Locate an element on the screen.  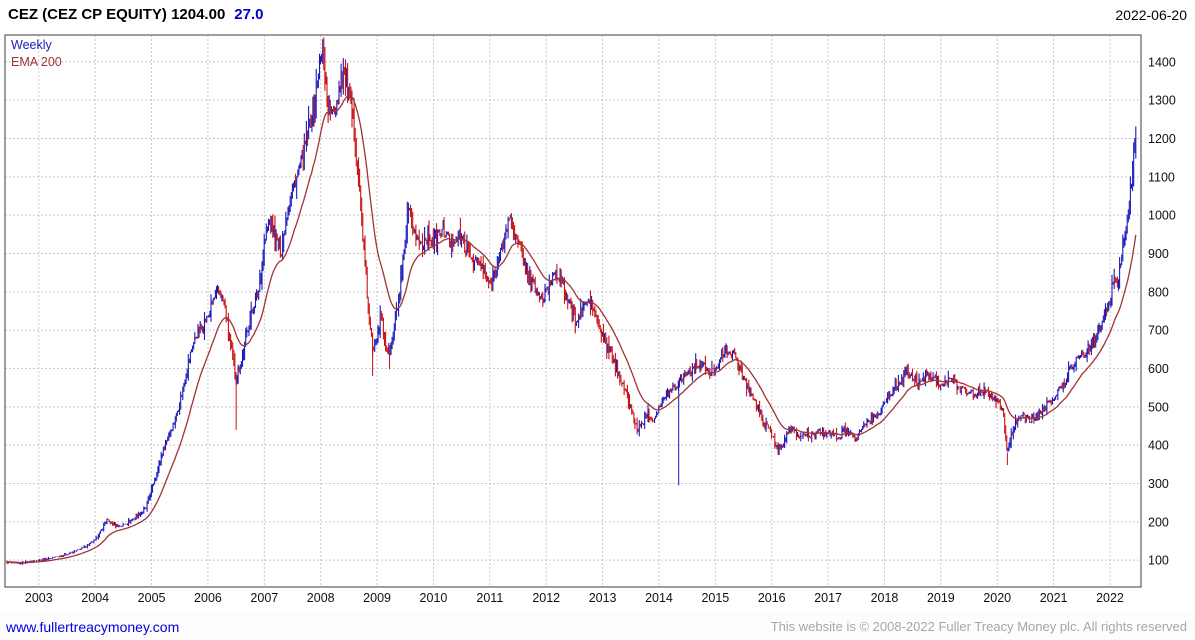
y-tick-label: 700 is located at coordinates (1158, 331).